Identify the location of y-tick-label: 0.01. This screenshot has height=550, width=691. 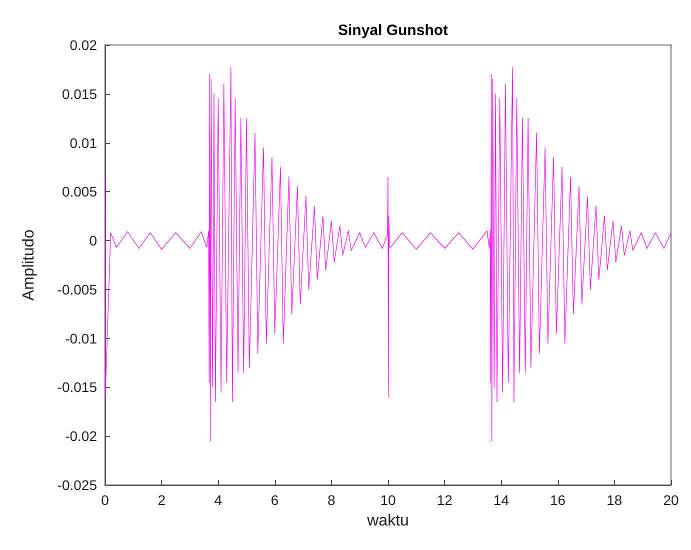
(84, 142).